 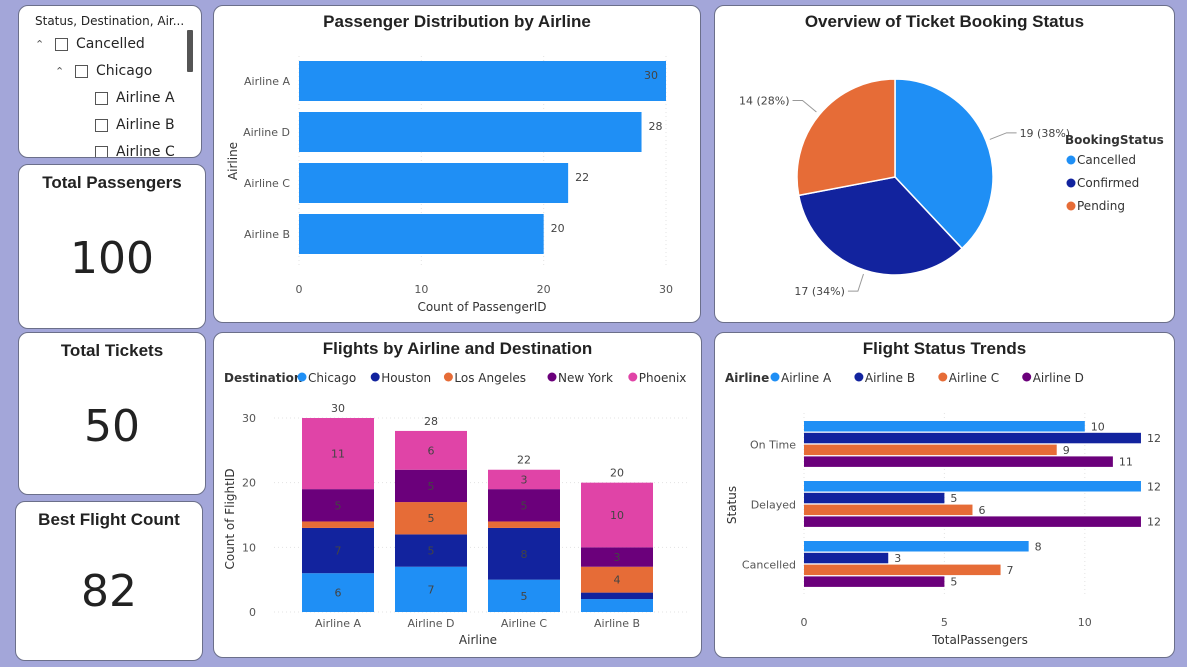 What do you see at coordinates (109, 591) in the screenshot?
I see `kpi-value: 82` at bounding box center [109, 591].